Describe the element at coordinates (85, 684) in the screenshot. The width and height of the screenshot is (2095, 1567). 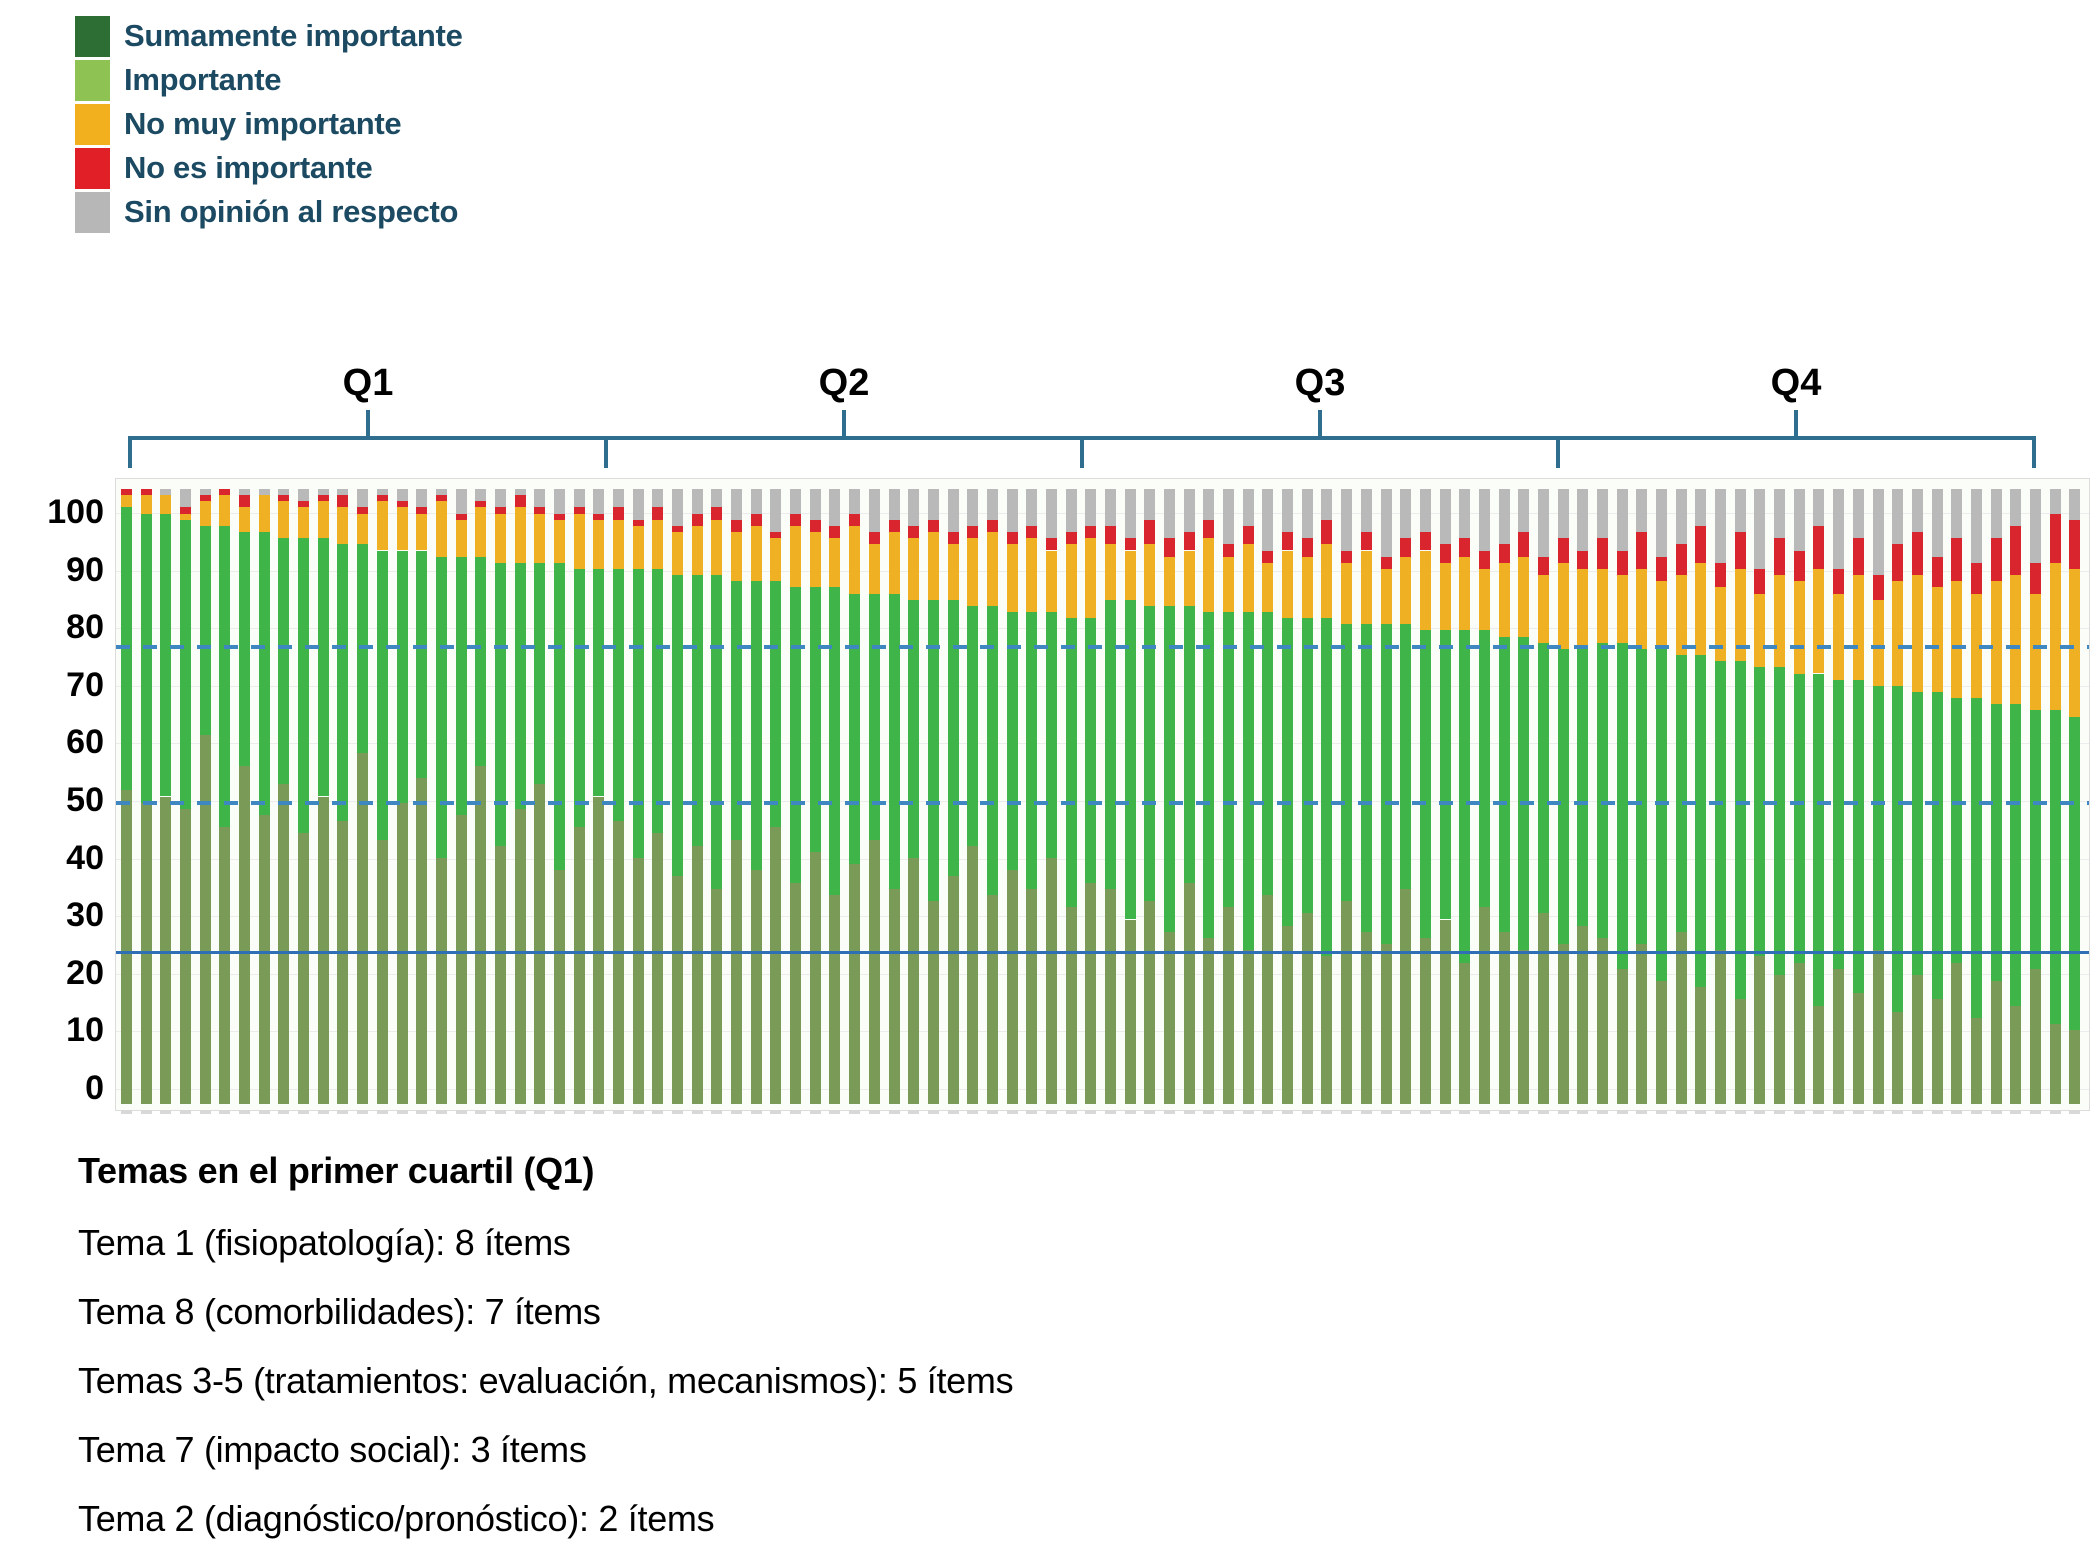
I see `y-tick-label: 70` at that location.